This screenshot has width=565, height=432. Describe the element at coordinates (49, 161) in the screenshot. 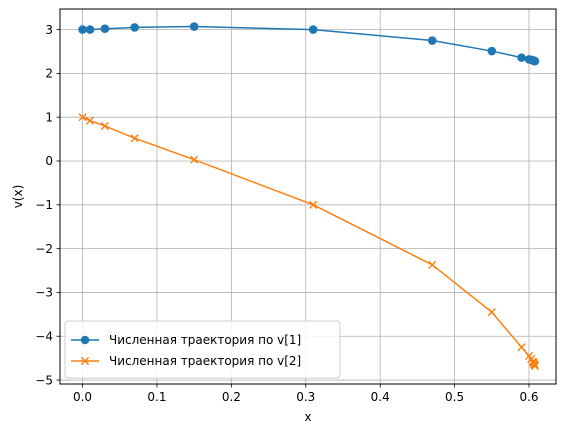

I see `y-tick-label: 0` at that location.